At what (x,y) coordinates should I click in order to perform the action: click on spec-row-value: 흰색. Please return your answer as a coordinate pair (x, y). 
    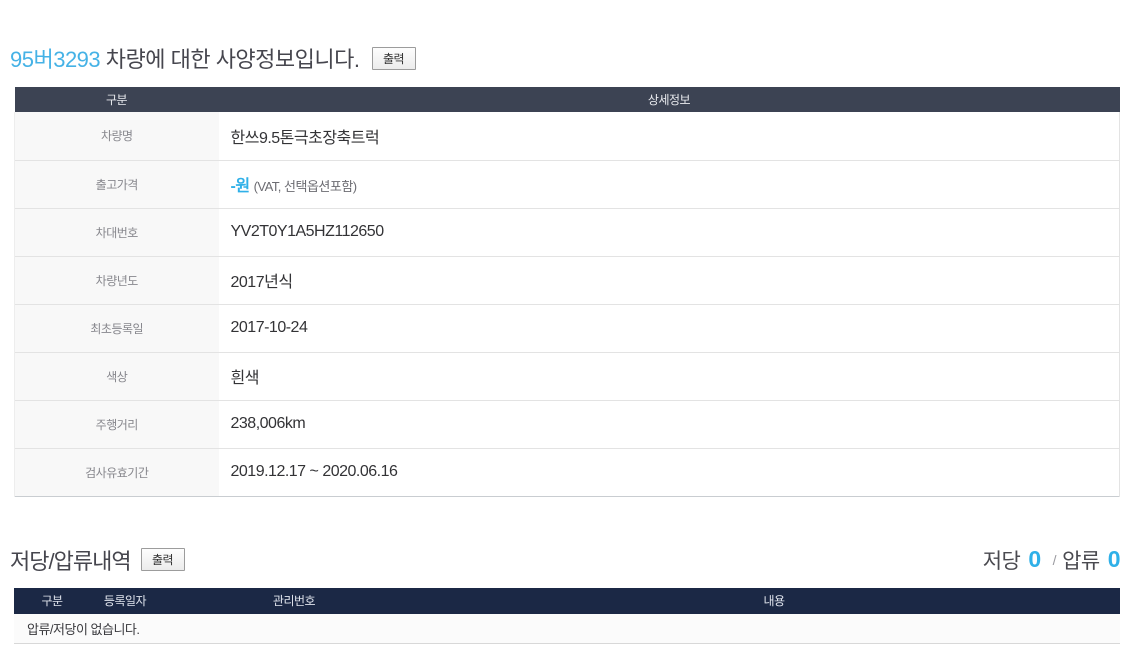
    Looking at the image, I should click on (669, 376).